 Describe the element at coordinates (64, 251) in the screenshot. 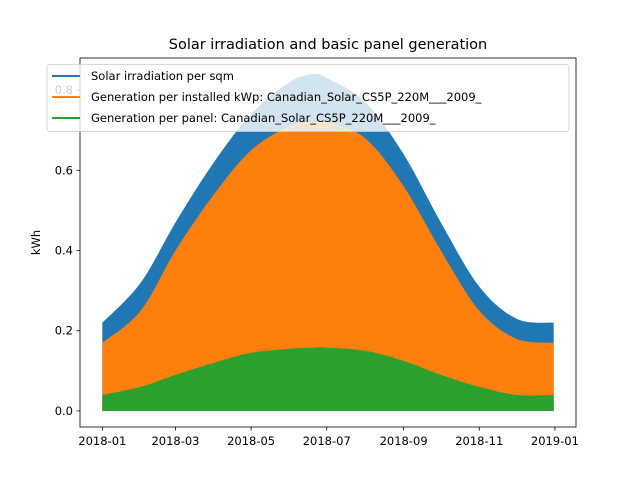

I see `y-tick-label: 0.4` at that location.